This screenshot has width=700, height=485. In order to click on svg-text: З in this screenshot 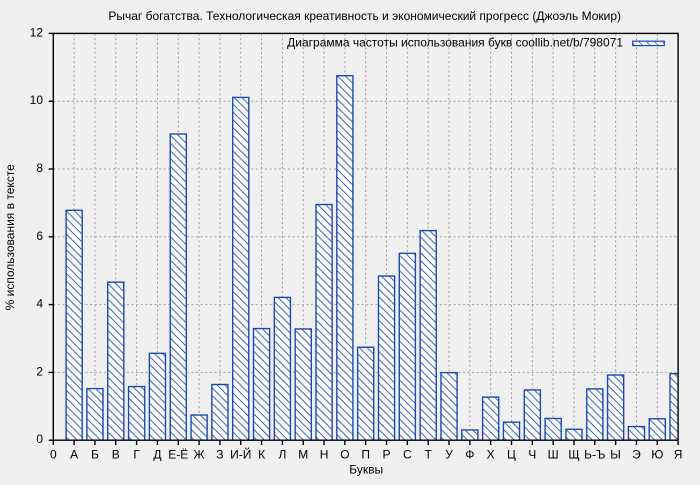, I will do `click(219, 454)`.